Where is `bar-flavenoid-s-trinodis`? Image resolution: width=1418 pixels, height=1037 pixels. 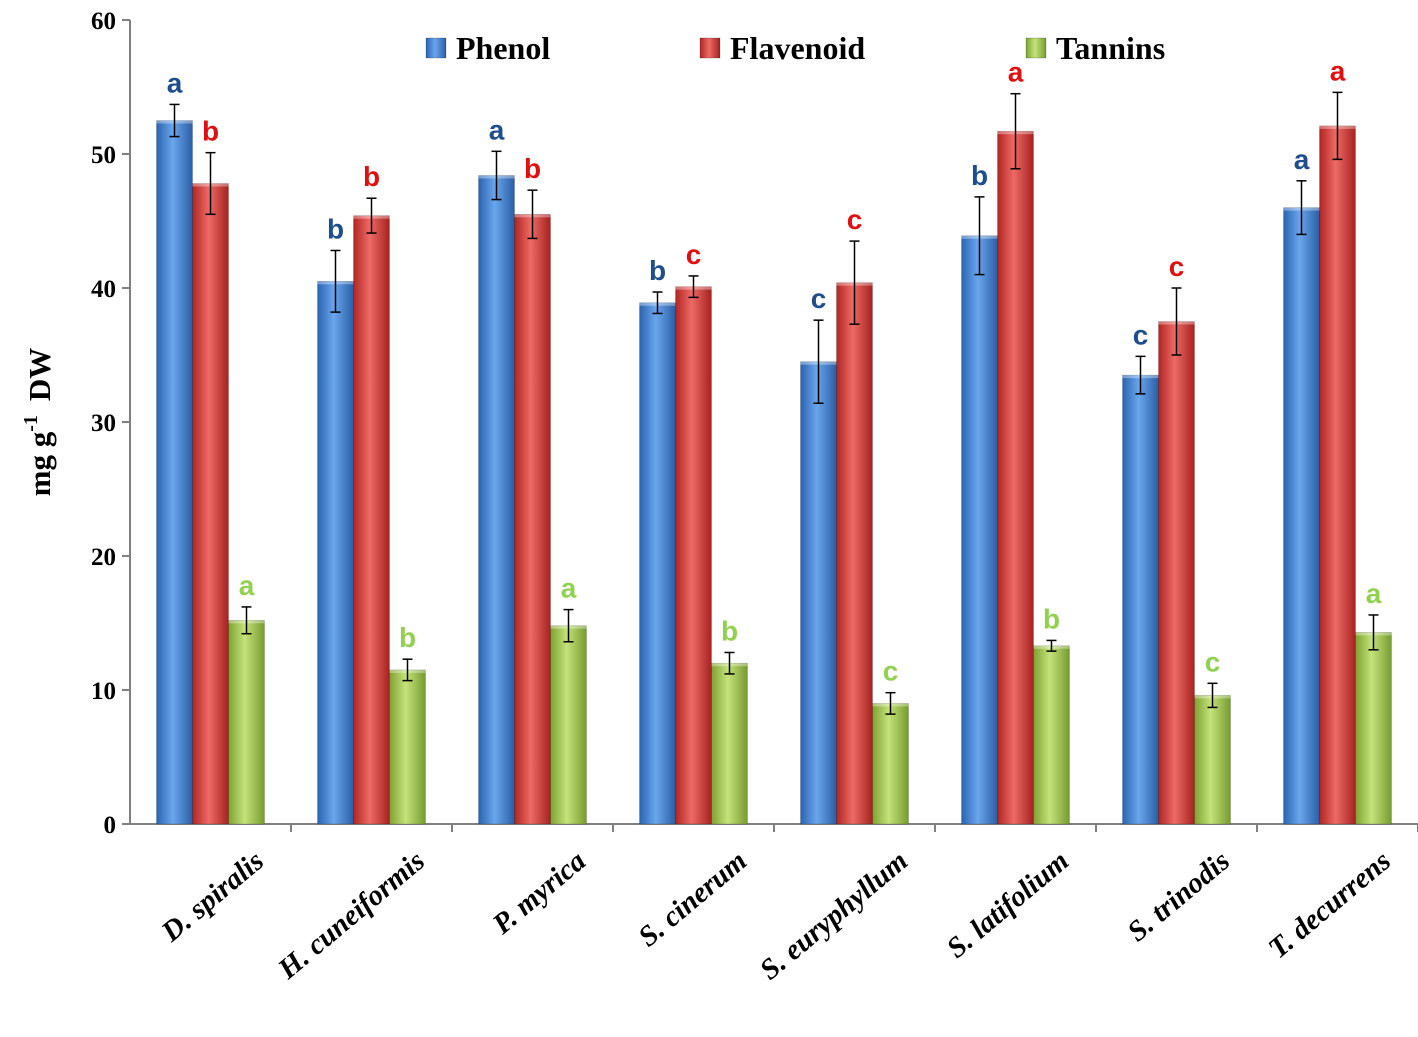 bar-flavenoid-s-trinodis is located at coordinates (1176, 573).